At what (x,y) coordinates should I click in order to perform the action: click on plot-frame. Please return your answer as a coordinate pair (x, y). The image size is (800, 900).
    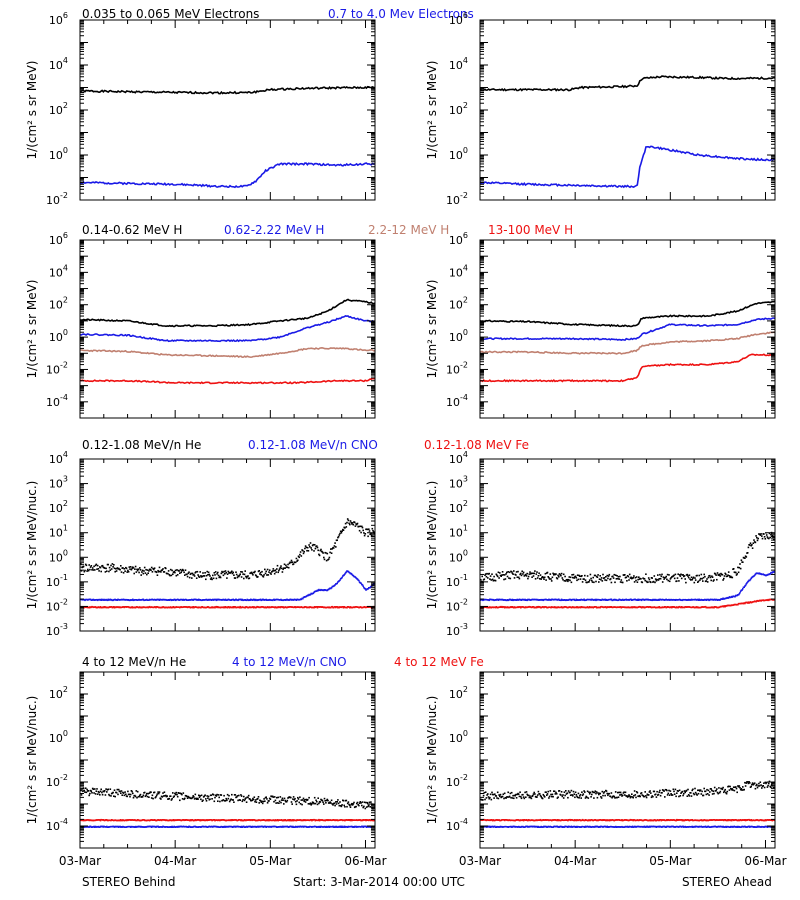
    Looking at the image, I should click on (227, 329).